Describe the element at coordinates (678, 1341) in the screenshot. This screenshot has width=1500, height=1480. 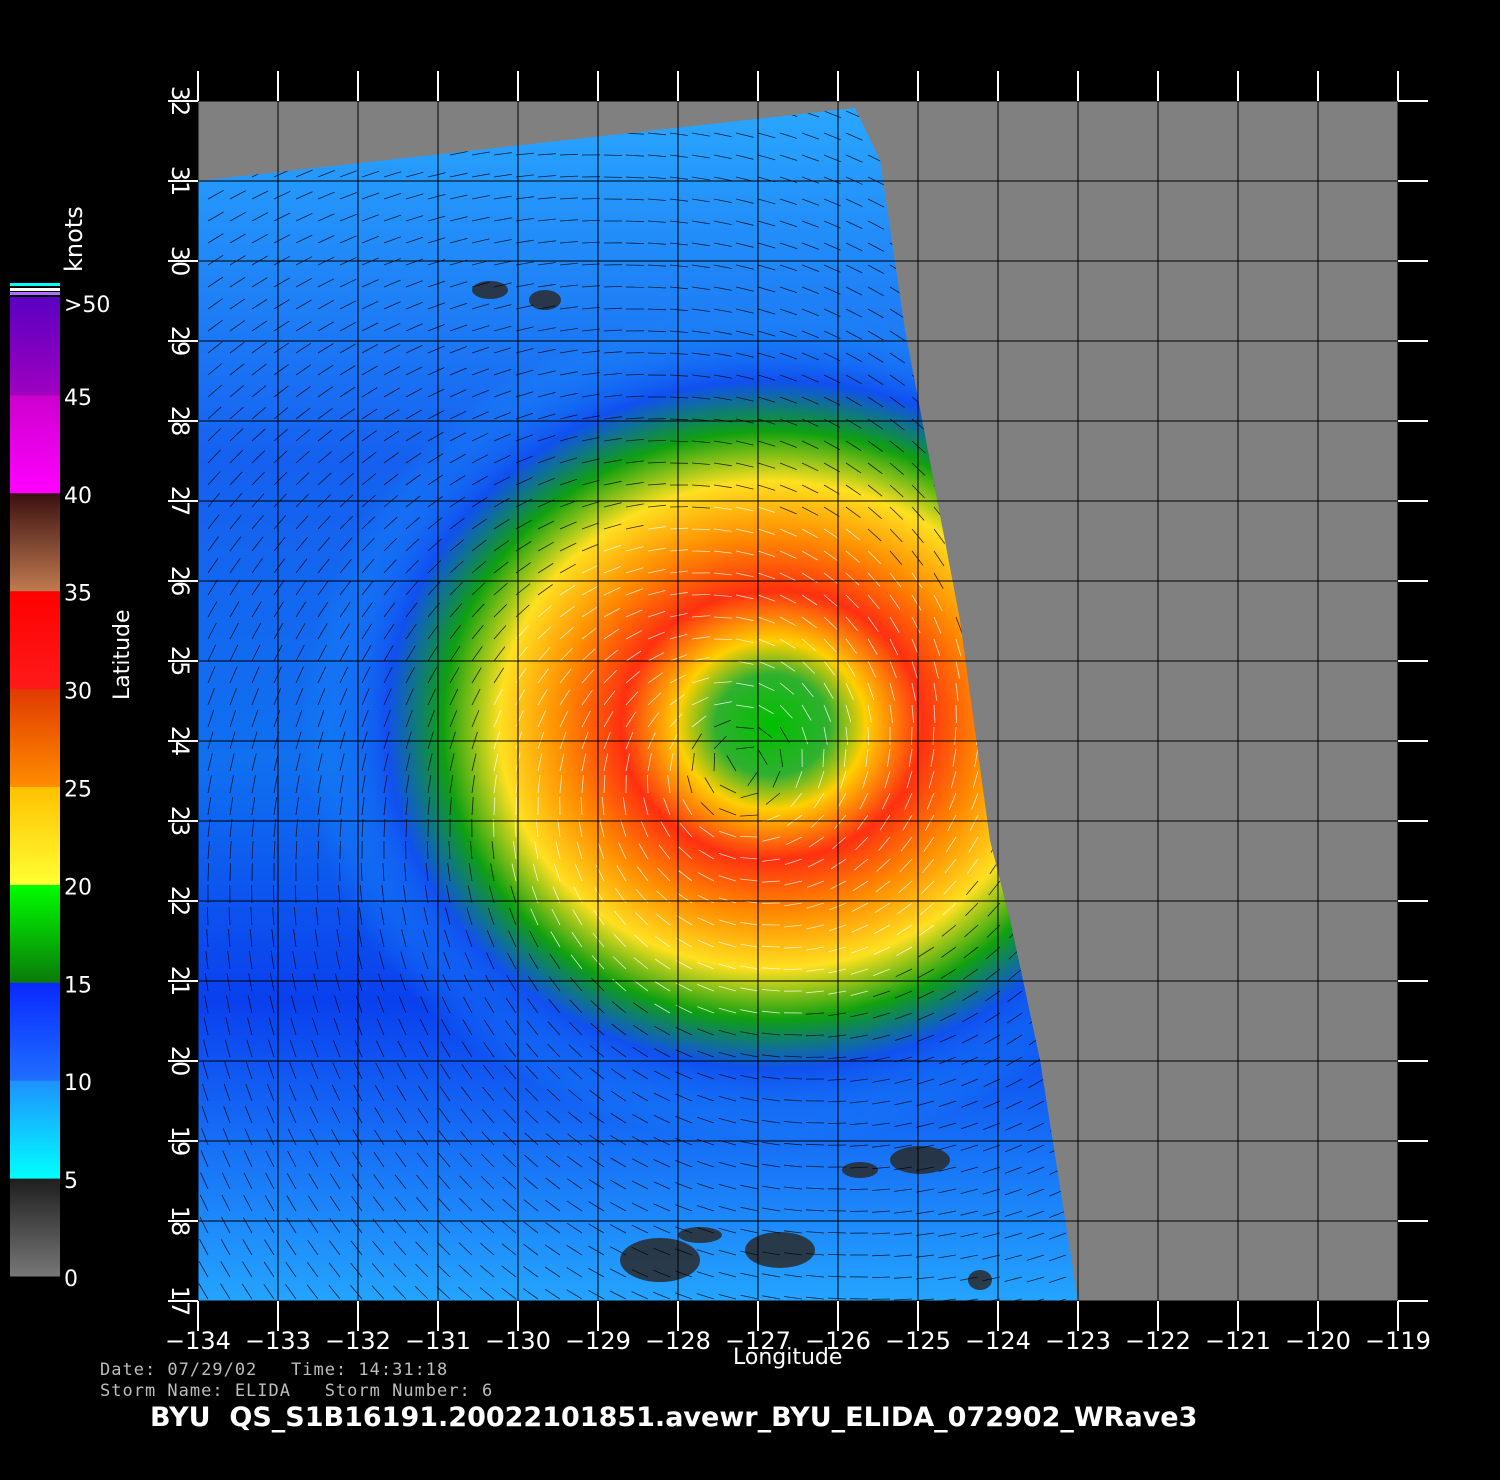
I see `x-tick-label: −128` at that location.